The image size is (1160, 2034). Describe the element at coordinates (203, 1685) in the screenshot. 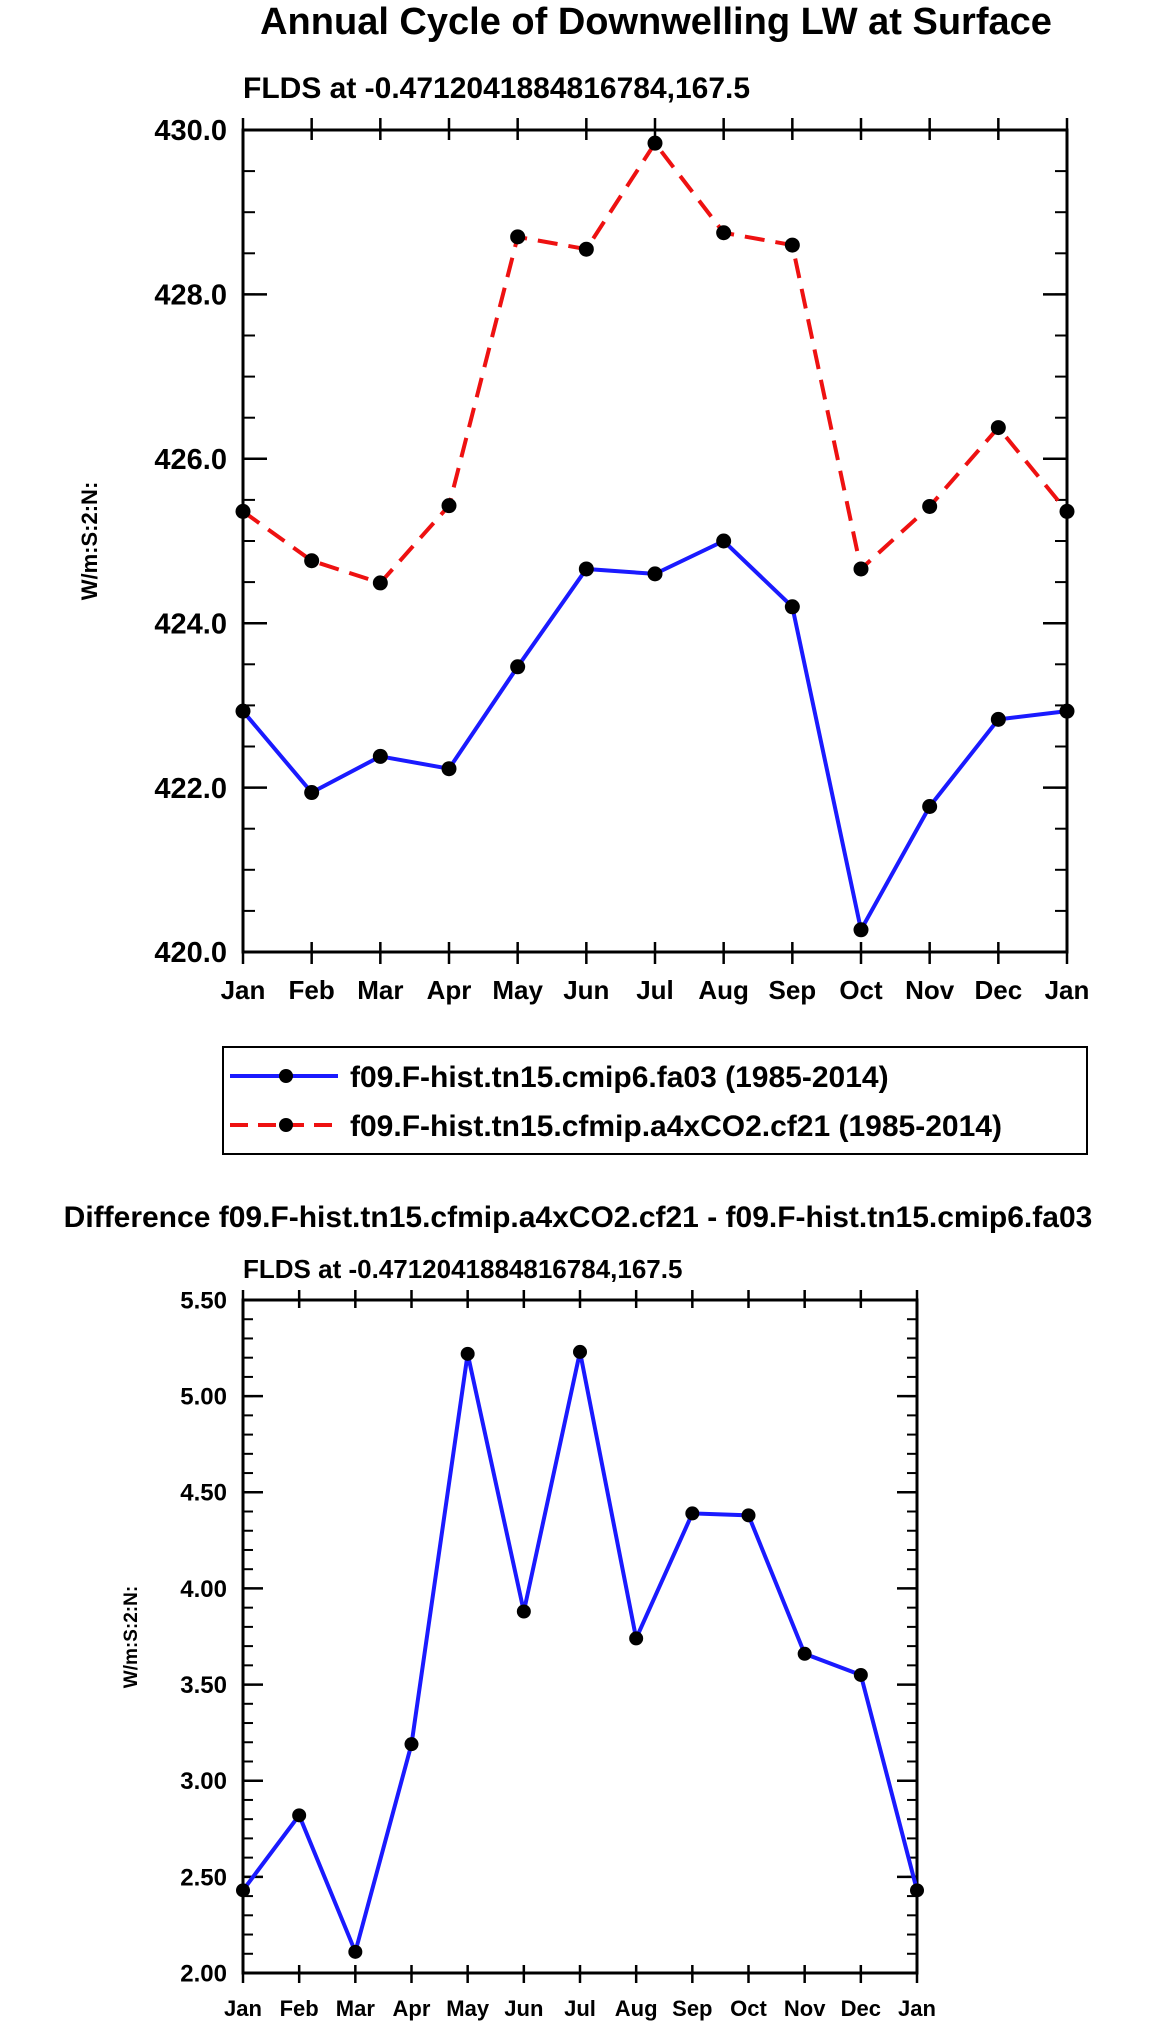

I see `y-tick-label: 3.50` at that location.